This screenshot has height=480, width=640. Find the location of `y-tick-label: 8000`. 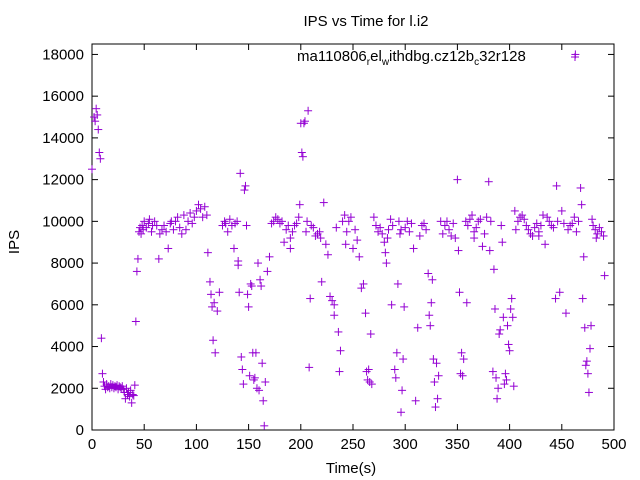

y-tick-label: 8000 is located at coordinates (67, 263).